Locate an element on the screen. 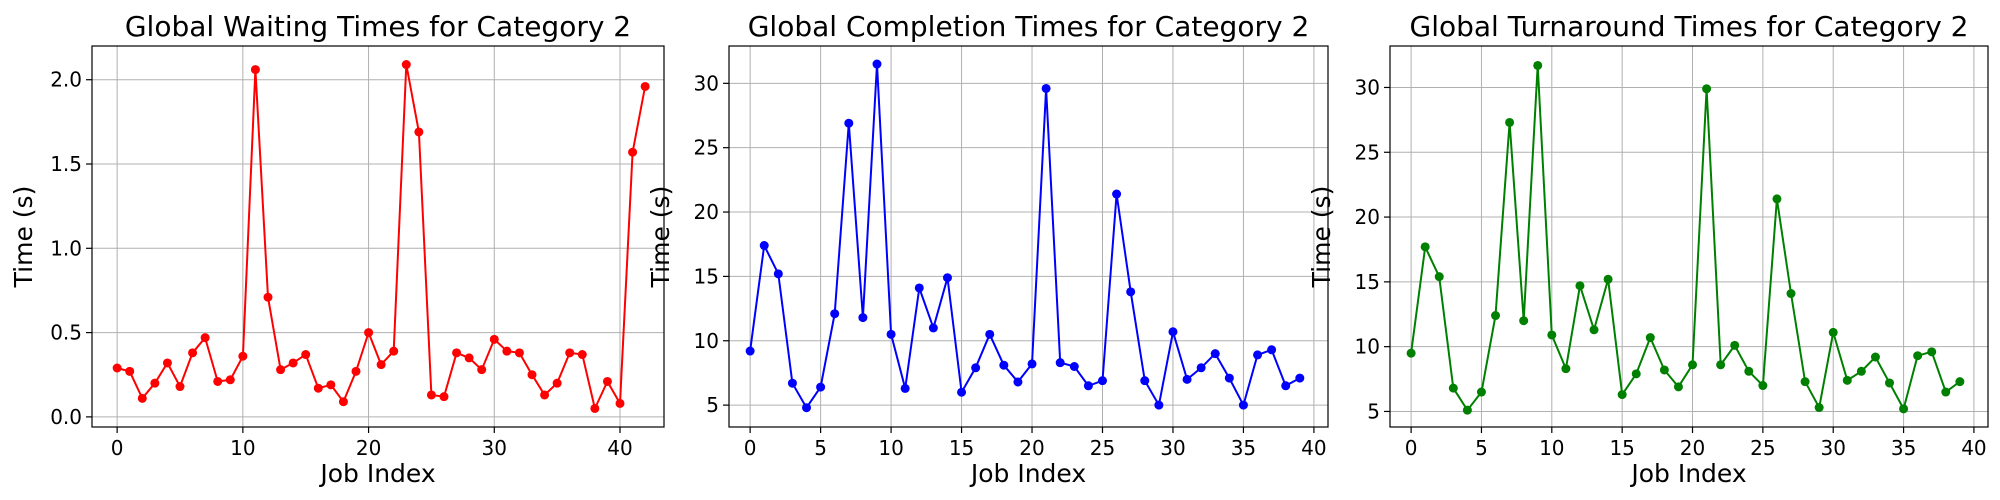  x-tick-label: 35 is located at coordinates (1243, 448).